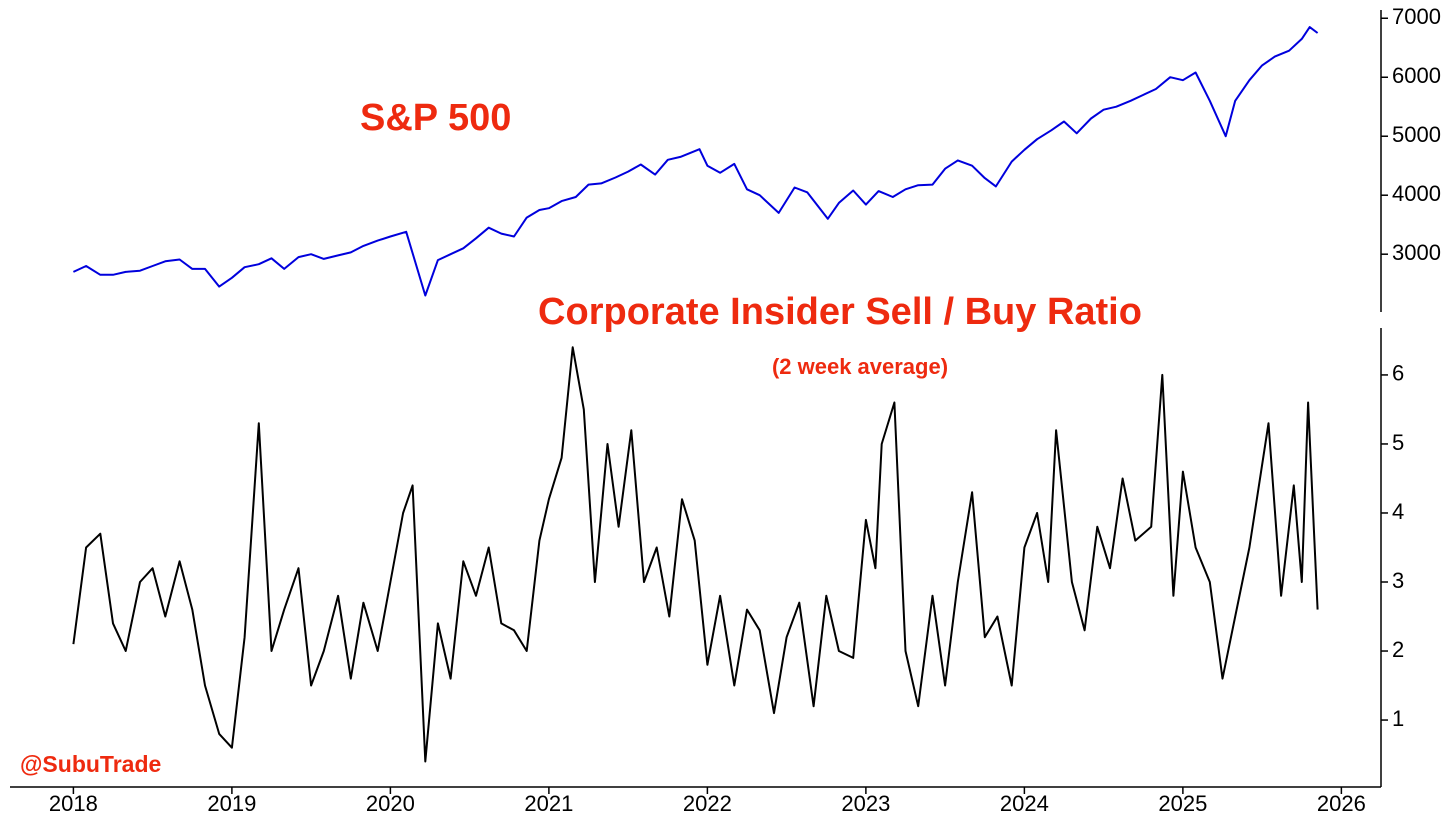  What do you see at coordinates (860, 366) in the screenshot?
I see `ratio-subtitle: (2 week average)` at bounding box center [860, 366].